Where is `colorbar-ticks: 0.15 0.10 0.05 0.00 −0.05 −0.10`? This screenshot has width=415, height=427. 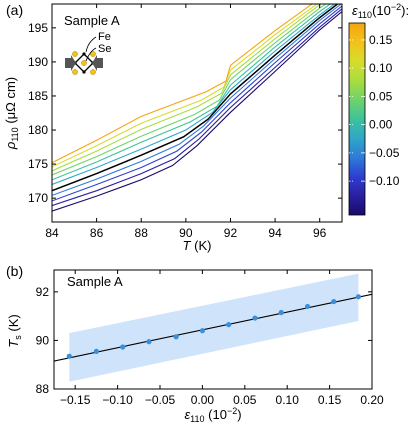 colorbar-ticks: 0.15 0.10 0.05 0.00 −0.05 −0.10 is located at coordinates (374, 110).